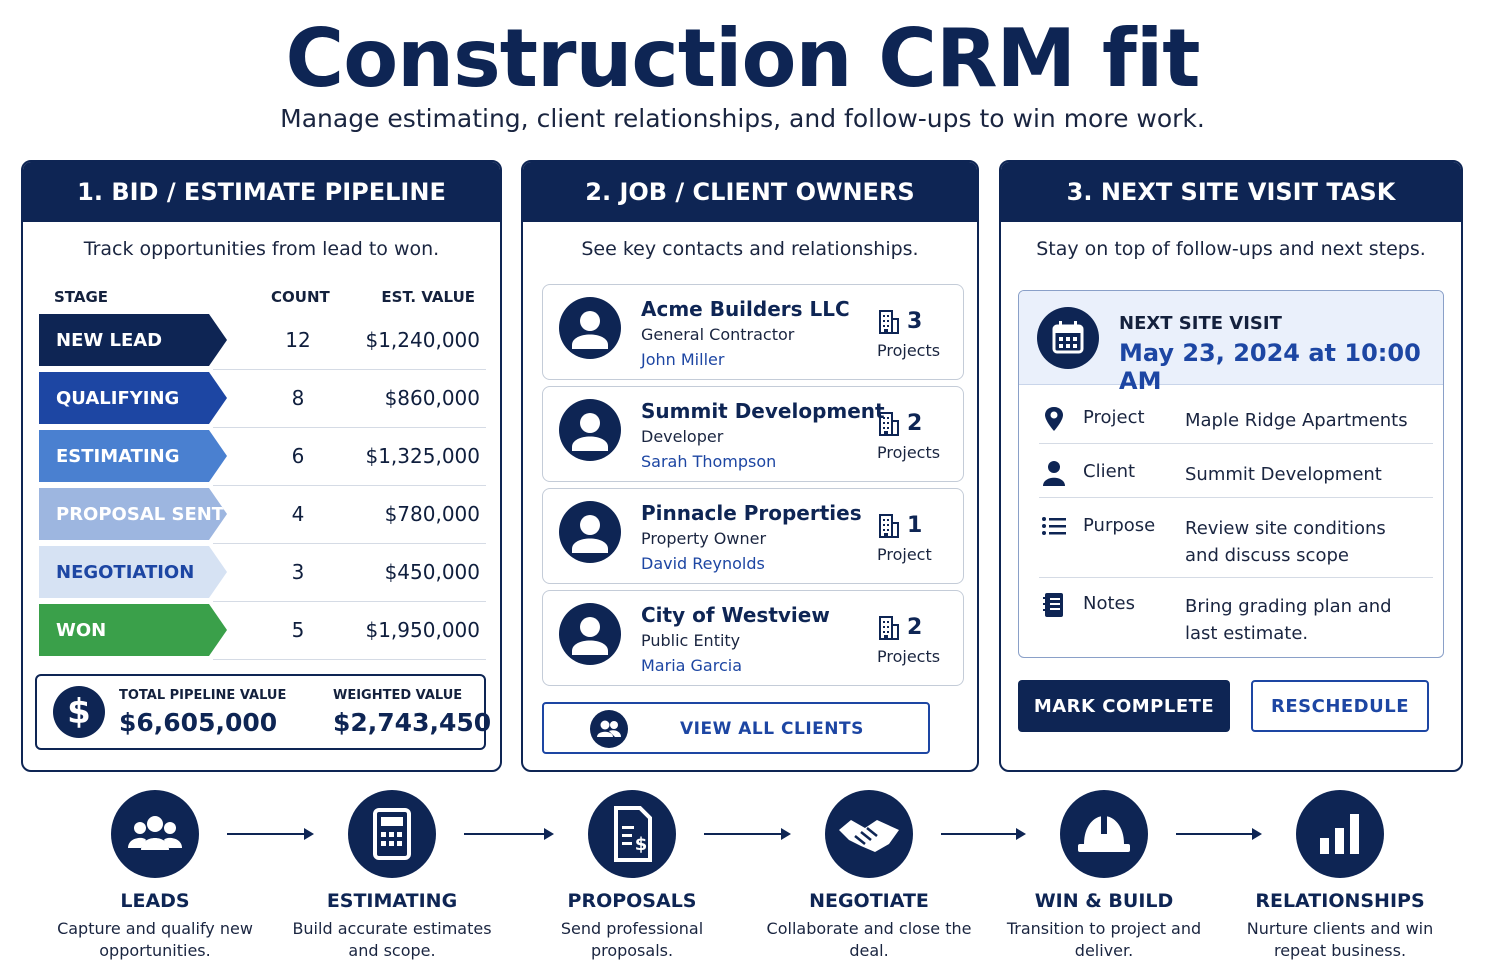 The width and height of the screenshot is (1485, 979). What do you see at coordinates (432, 398) in the screenshot?
I see `stage-value: $860,000` at bounding box center [432, 398].